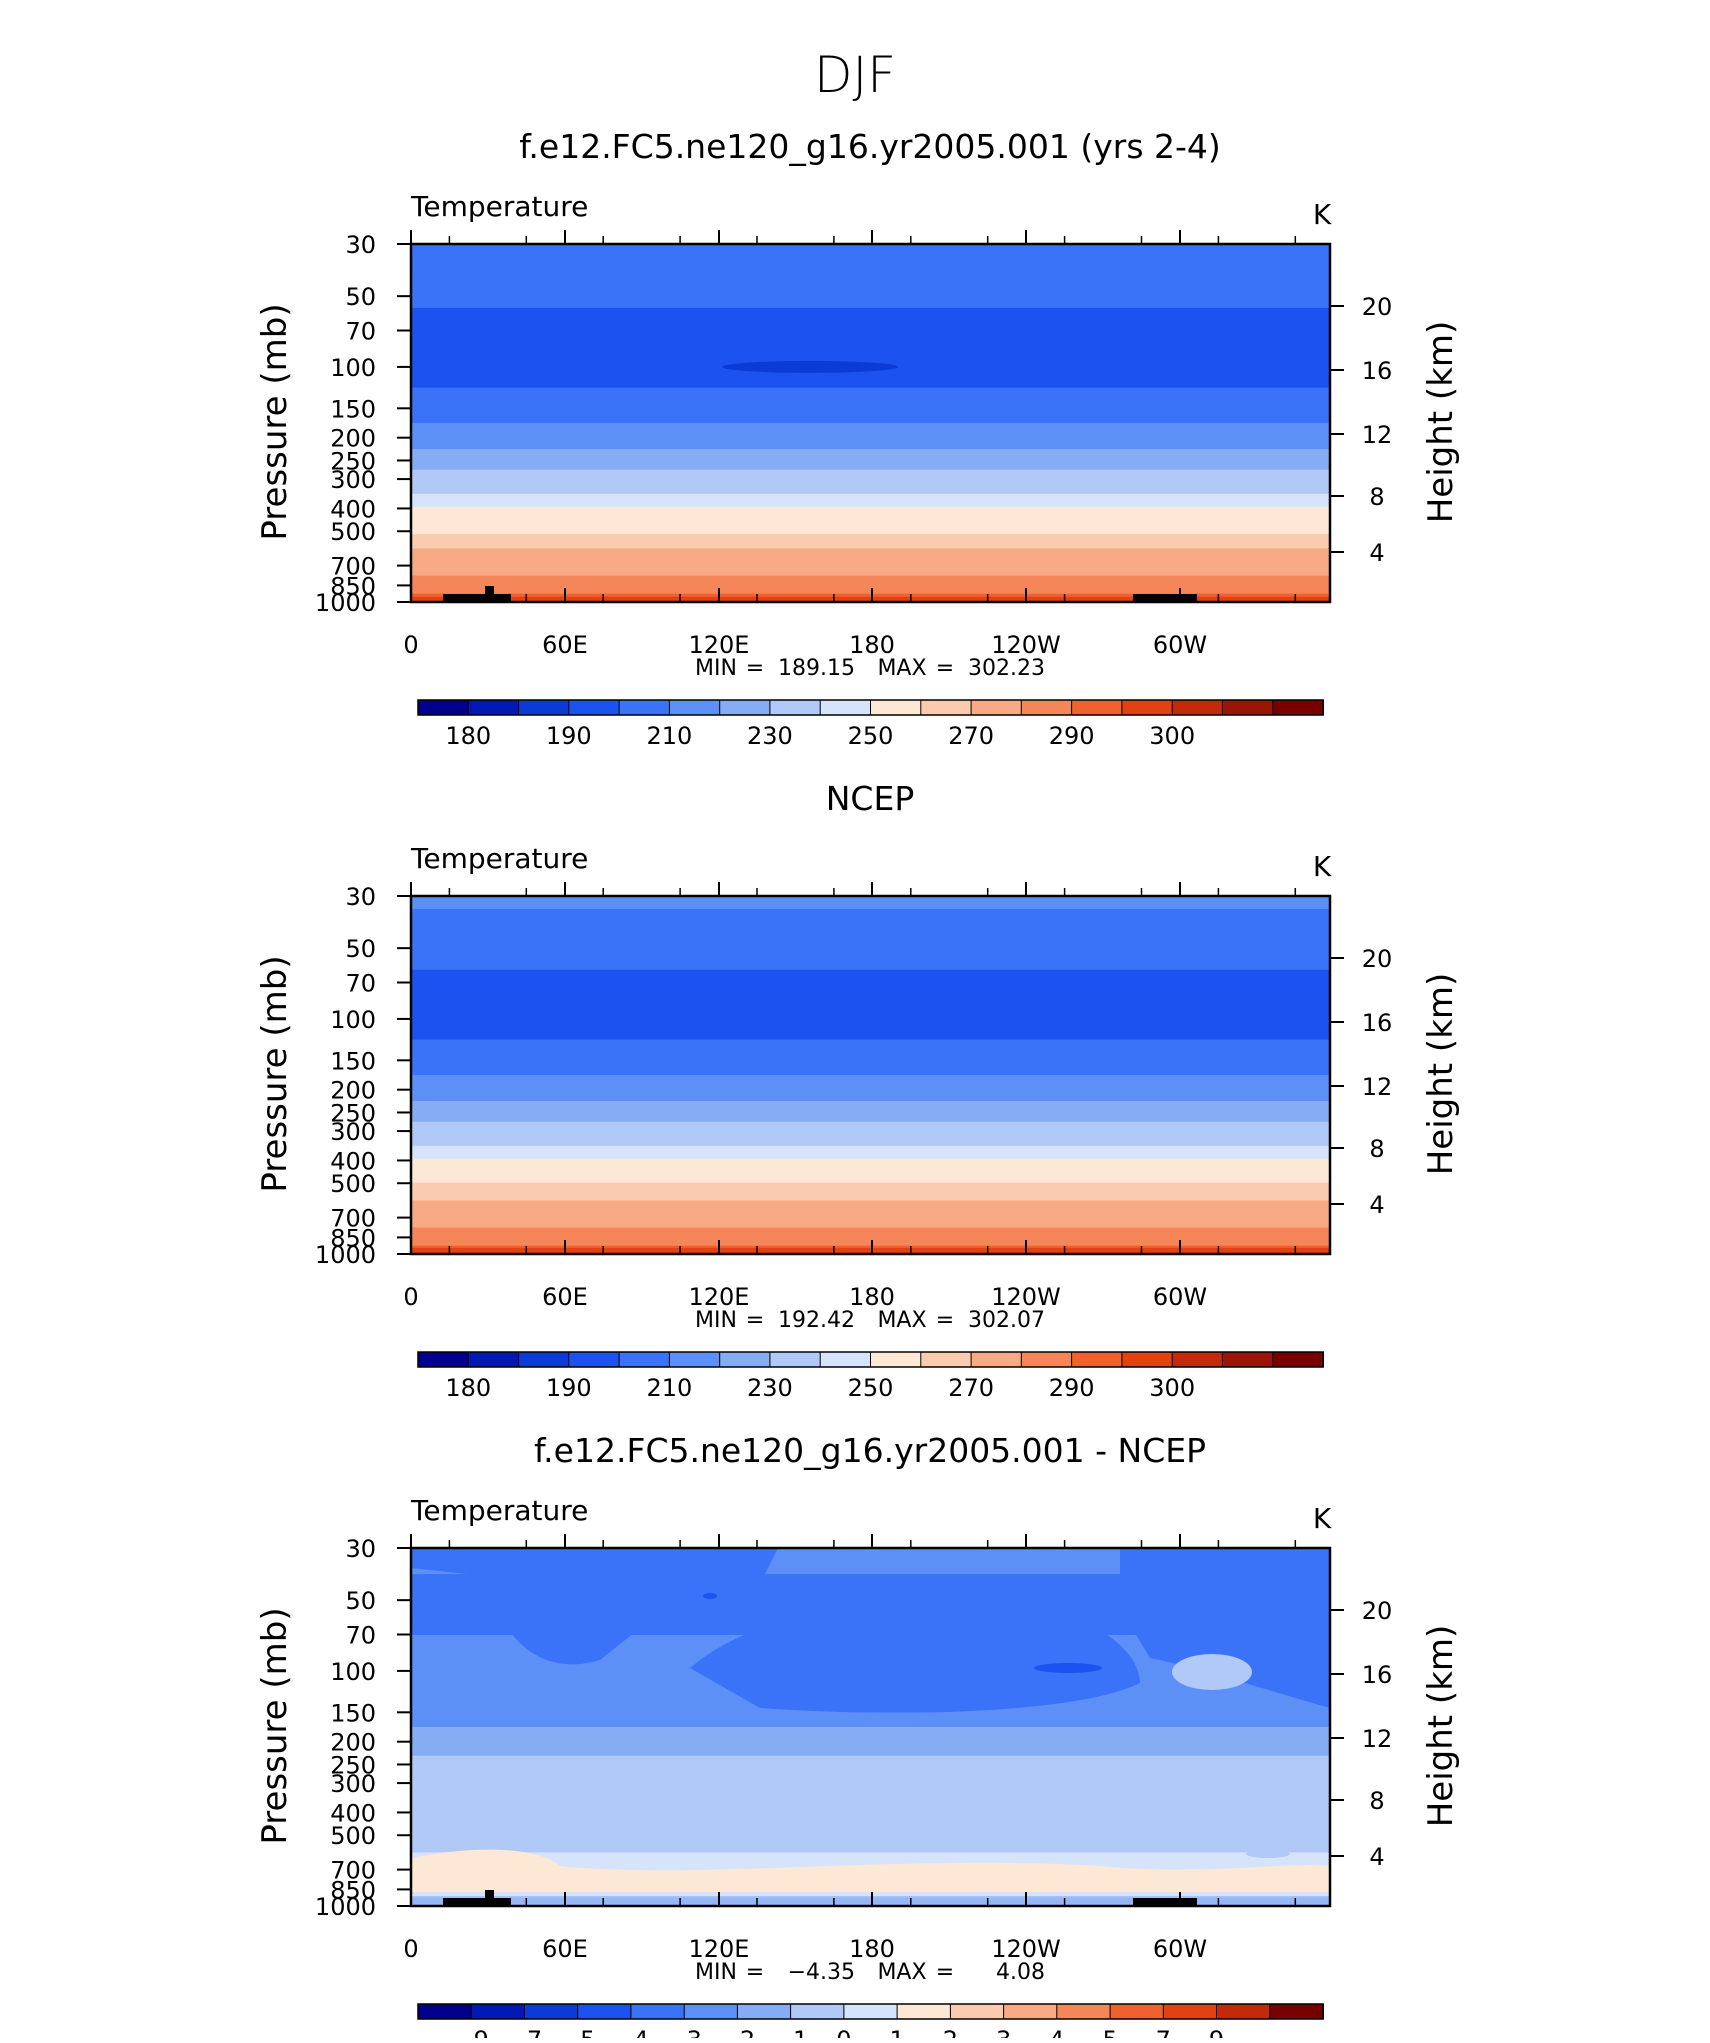 The height and width of the screenshot is (2043, 1710). What do you see at coordinates (1376, 1801) in the screenshot?
I see `height-tick-label: 8` at bounding box center [1376, 1801].